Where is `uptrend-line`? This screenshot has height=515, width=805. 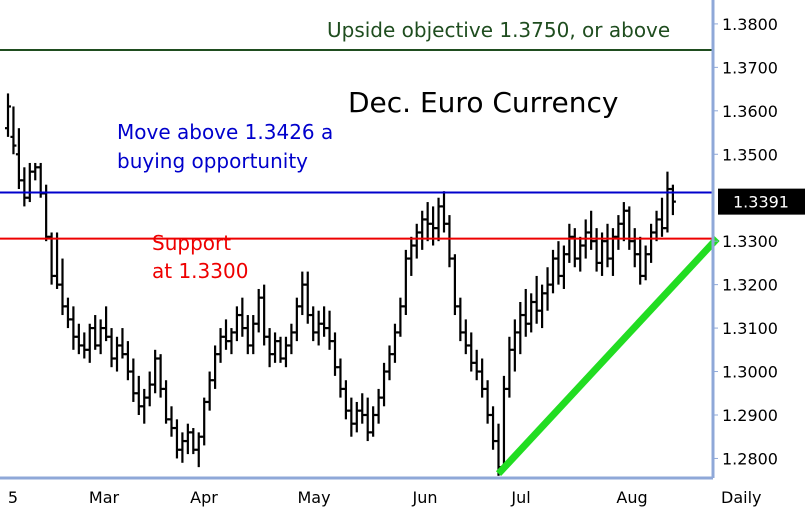 uptrend-line is located at coordinates (607, 356).